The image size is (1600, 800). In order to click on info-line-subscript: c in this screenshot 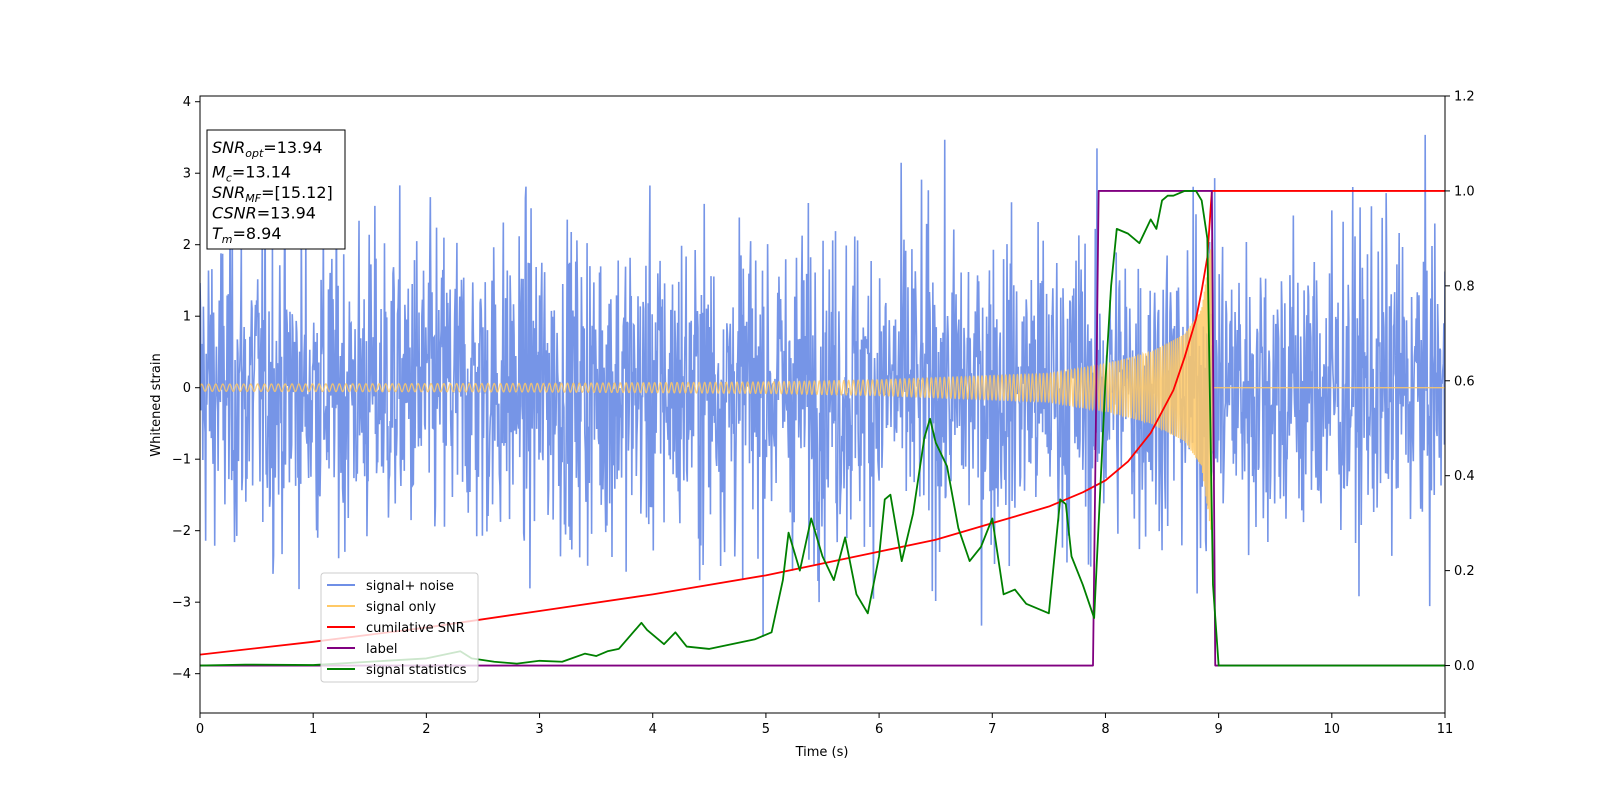, I will do `click(229, 178)`.